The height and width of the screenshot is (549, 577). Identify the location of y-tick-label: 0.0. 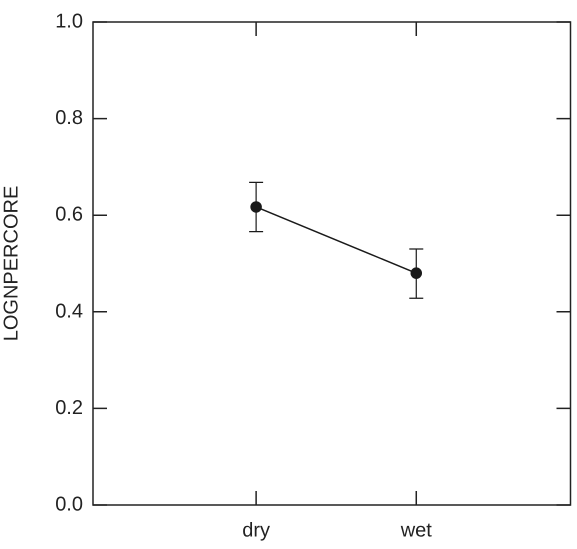
(69, 505).